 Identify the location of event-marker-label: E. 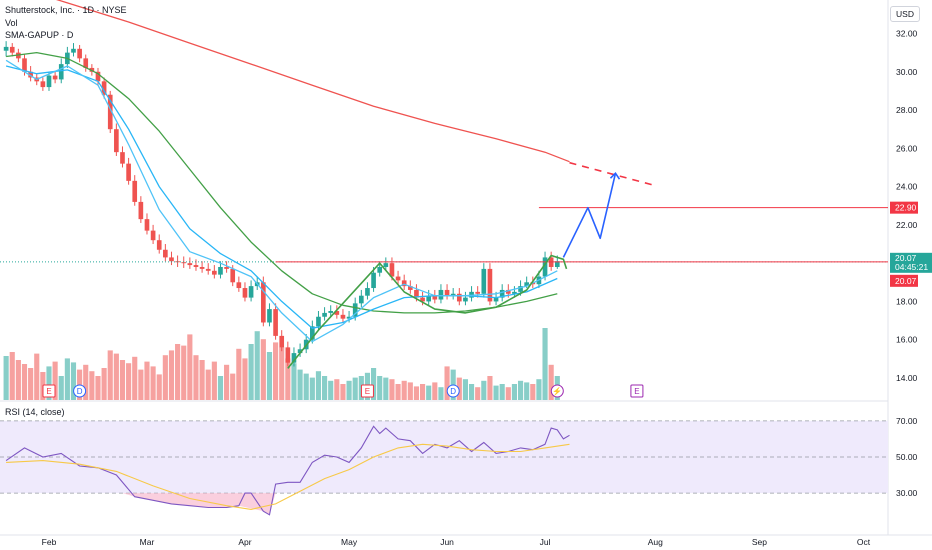
(367, 391).